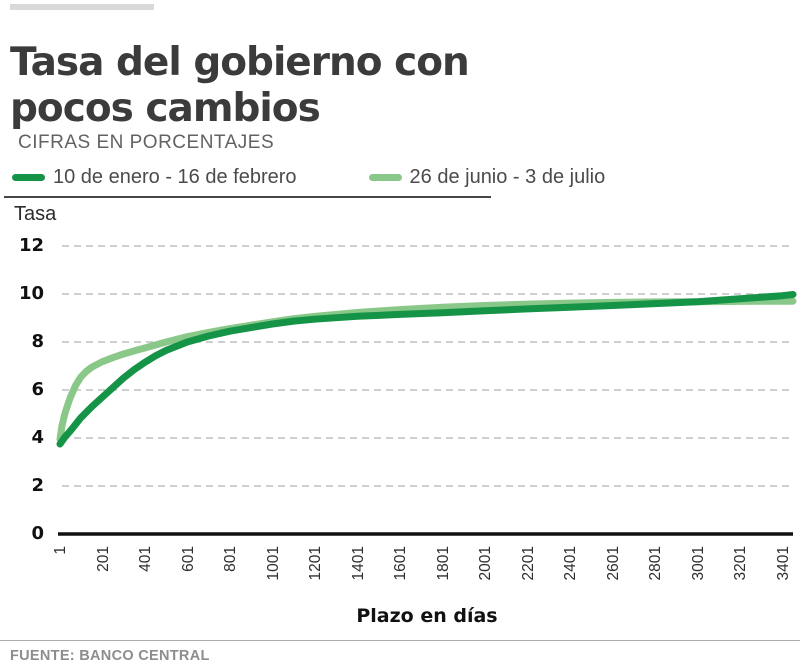 The image size is (800, 670). What do you see at coordinates (37, 533) in the screenshot?
I see `y-tick-0: 0` at bounding box center [37, 533].